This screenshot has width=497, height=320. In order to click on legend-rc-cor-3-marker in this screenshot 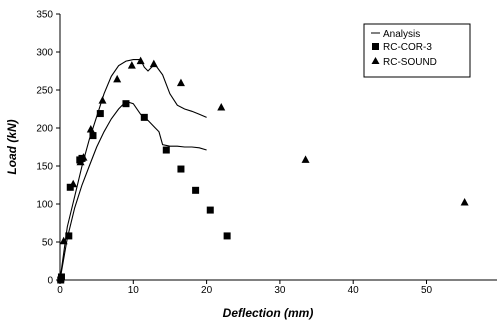, I will do `click(375, 46)`.